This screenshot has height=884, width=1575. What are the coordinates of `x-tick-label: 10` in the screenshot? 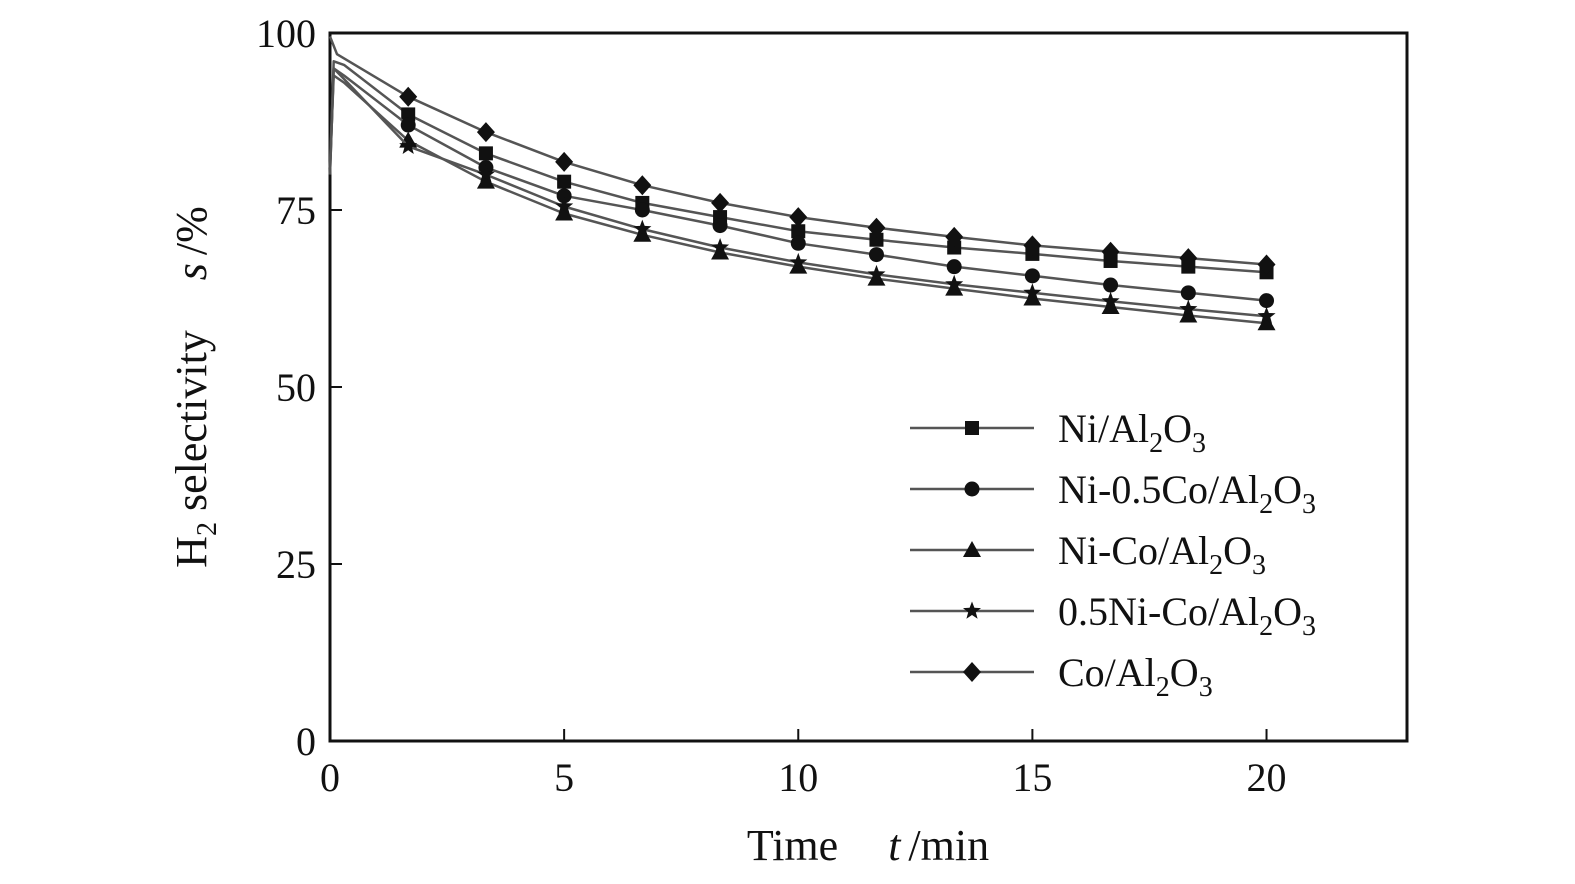 It's located at (798, 777).